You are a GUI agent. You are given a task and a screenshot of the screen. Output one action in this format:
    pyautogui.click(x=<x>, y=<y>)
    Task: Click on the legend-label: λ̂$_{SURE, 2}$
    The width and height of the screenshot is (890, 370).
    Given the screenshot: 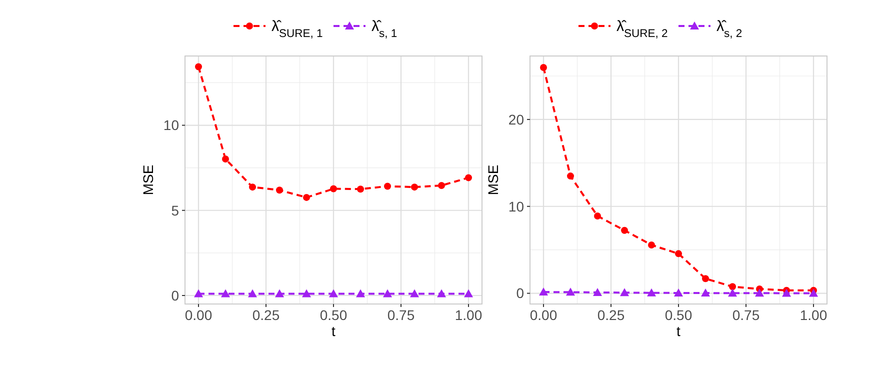 What is the action you would take?
    pyautogui.click(x=642, y=29)
    